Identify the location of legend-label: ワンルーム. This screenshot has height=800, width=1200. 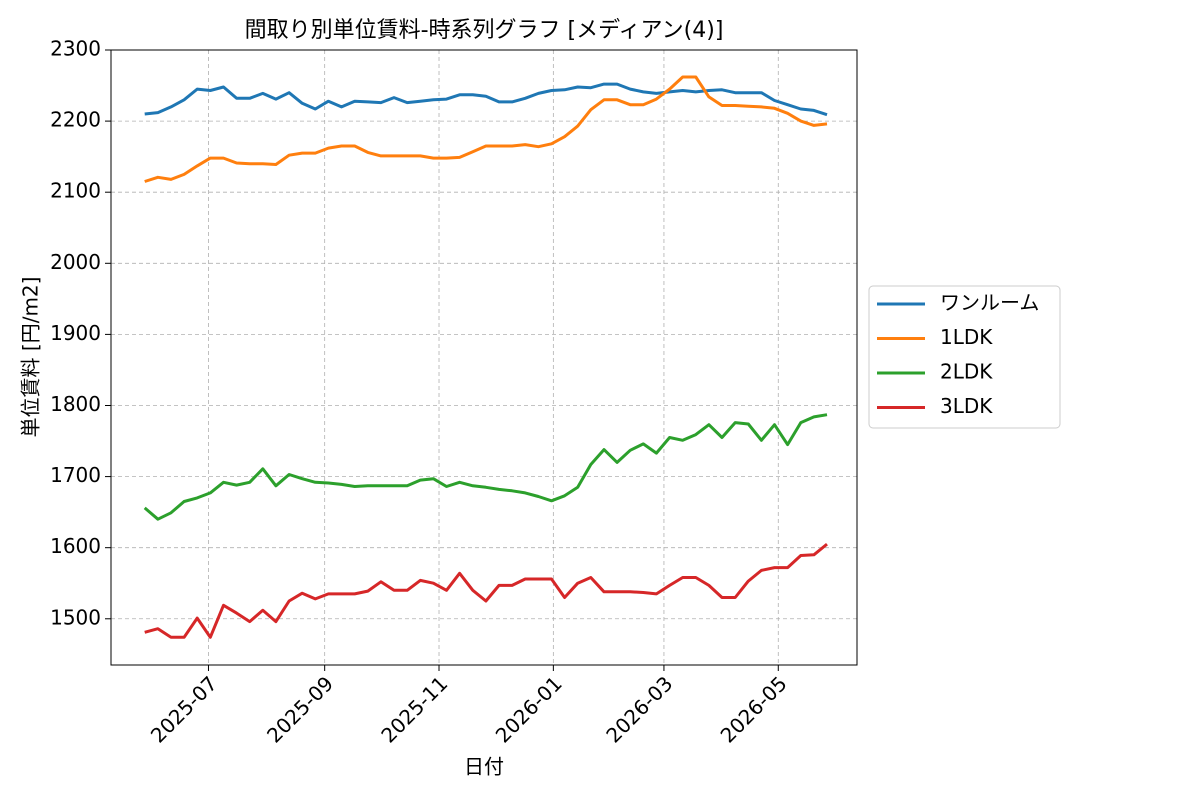
(989, 303).